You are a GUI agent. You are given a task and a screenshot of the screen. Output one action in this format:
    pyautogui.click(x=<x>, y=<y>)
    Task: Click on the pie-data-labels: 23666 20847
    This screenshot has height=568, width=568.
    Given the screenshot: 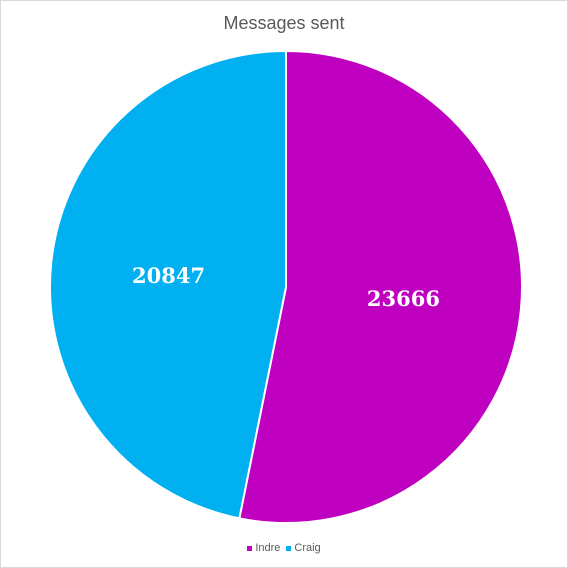 What is the action you would take?
    pyautogui.click(x=286, y=287)
    